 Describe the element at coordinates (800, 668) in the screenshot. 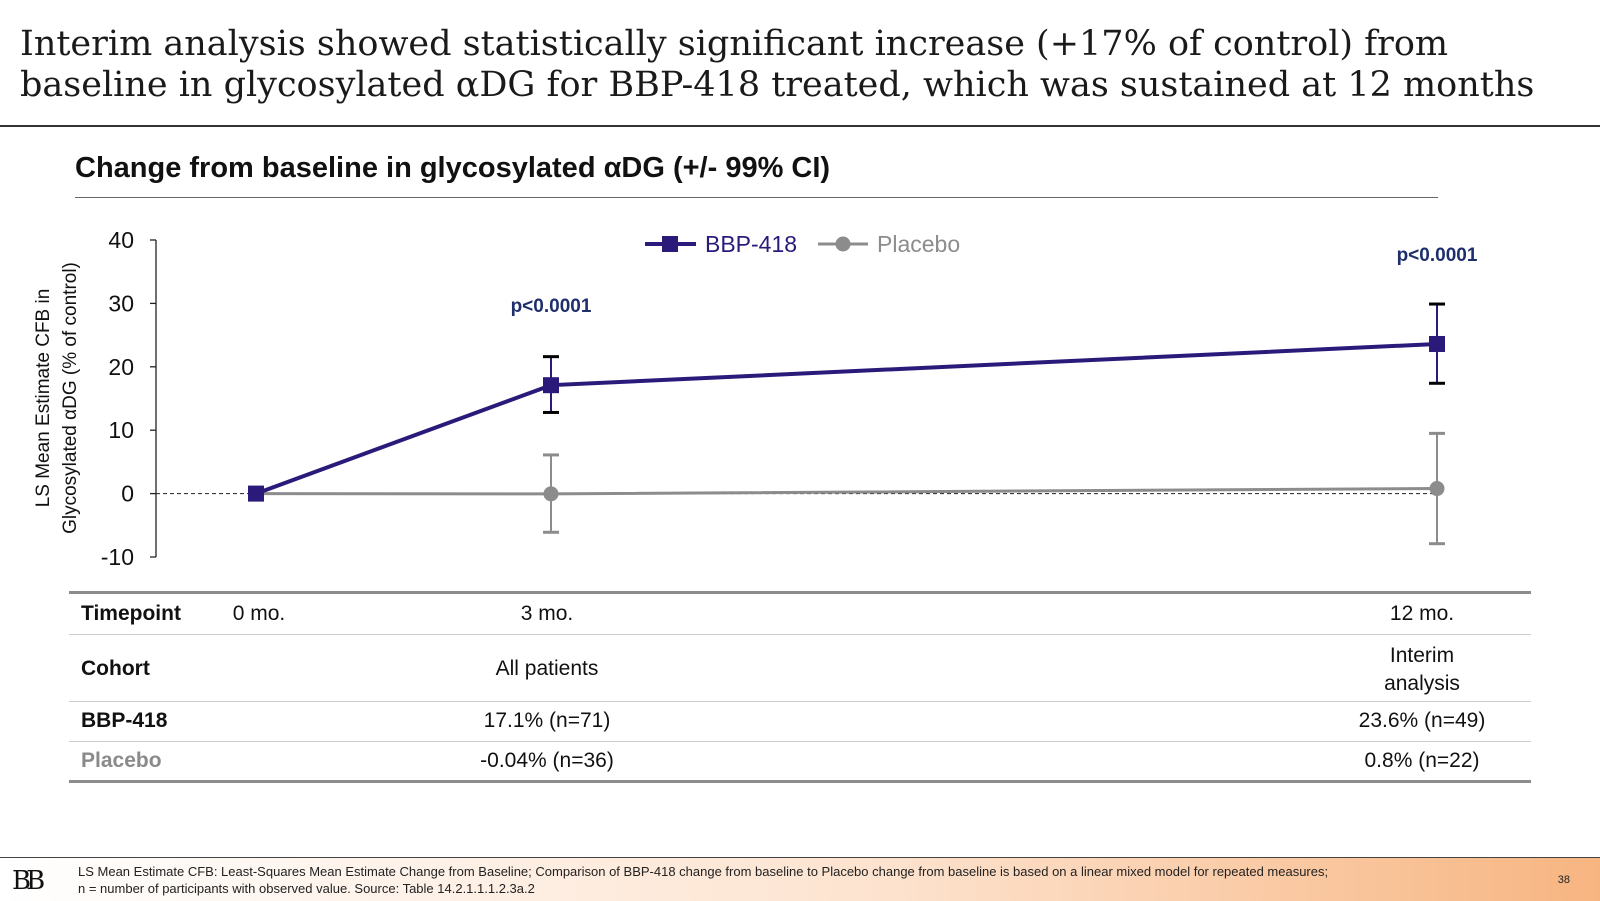

I see `table-row-cohort: Cohort All patients Interim analysis` at that location.